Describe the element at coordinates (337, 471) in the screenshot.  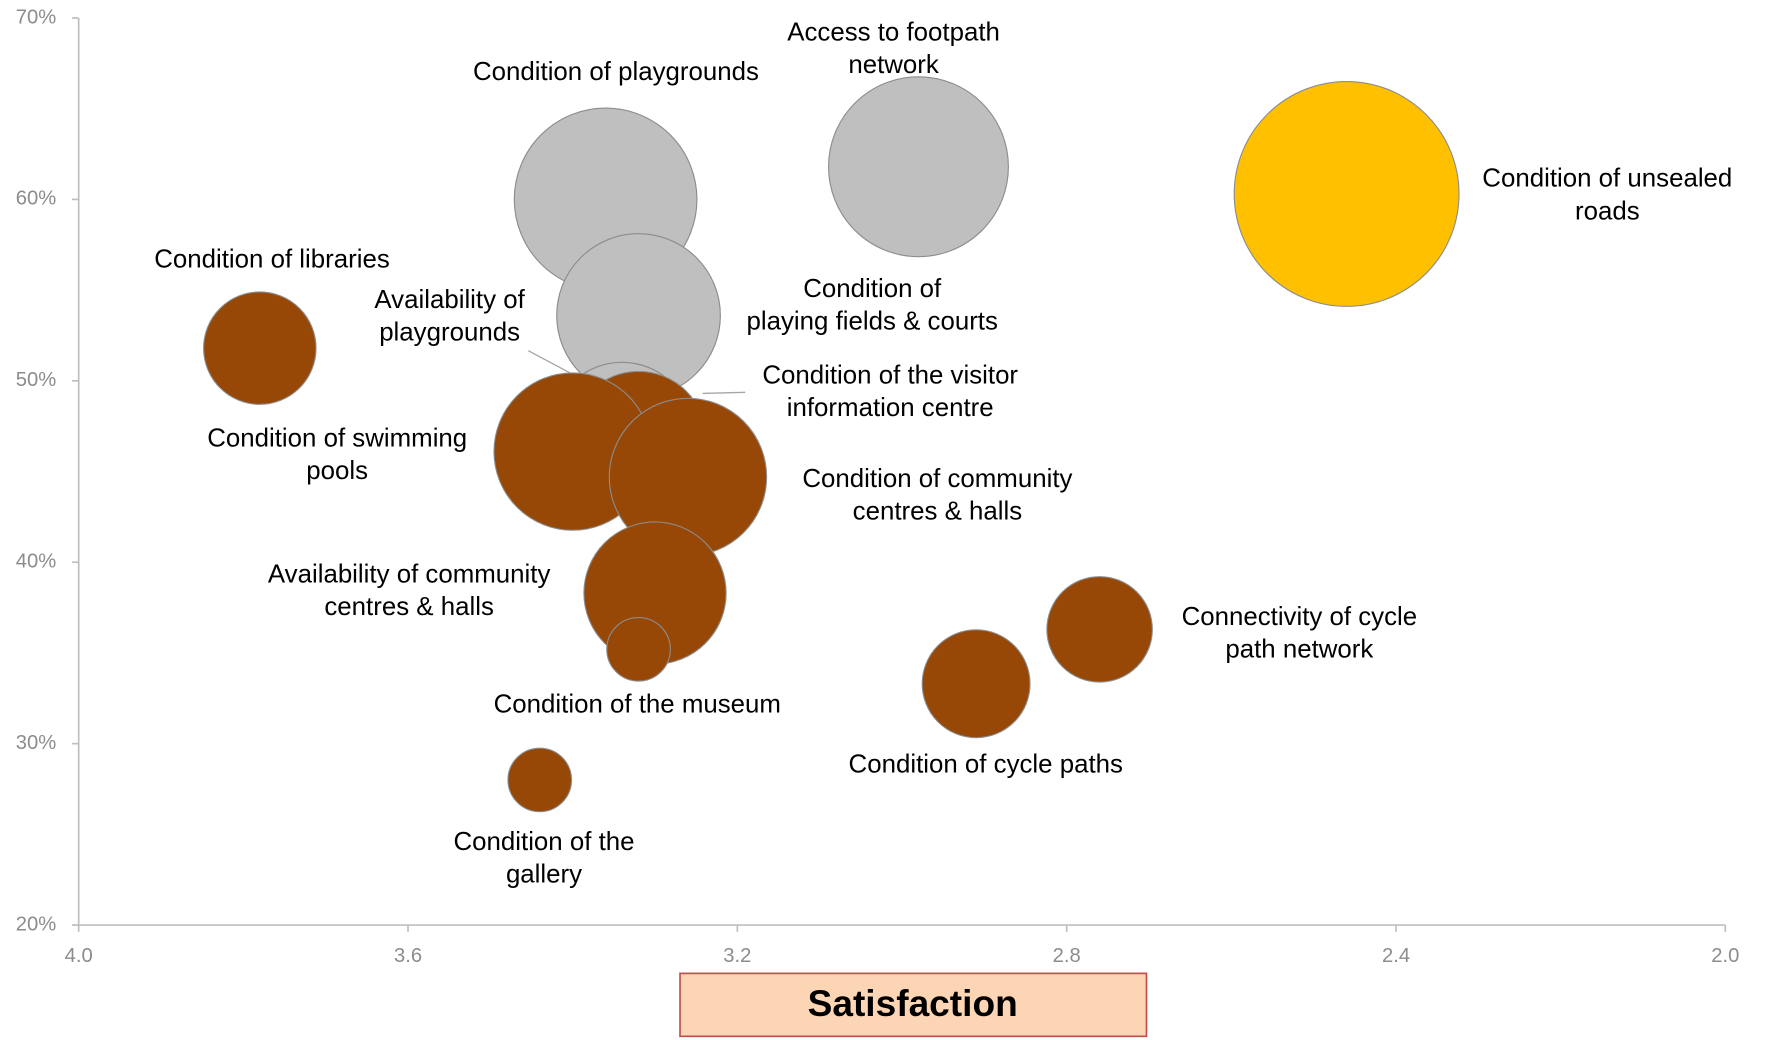
I see `data-label: pools` at that location.